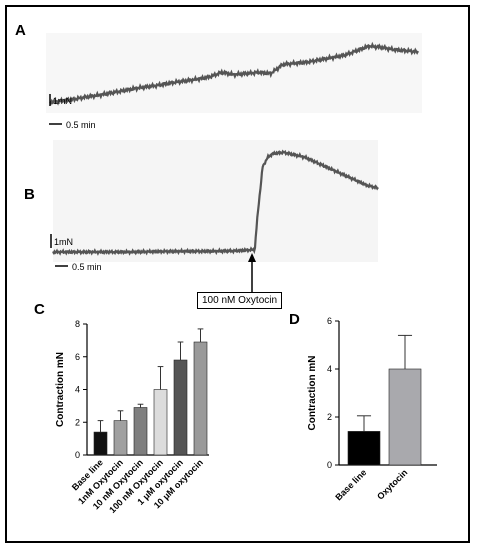 The height and width of the screenshot is (550, 477). I want to click on panel-c-label: C, so click(39, 309).